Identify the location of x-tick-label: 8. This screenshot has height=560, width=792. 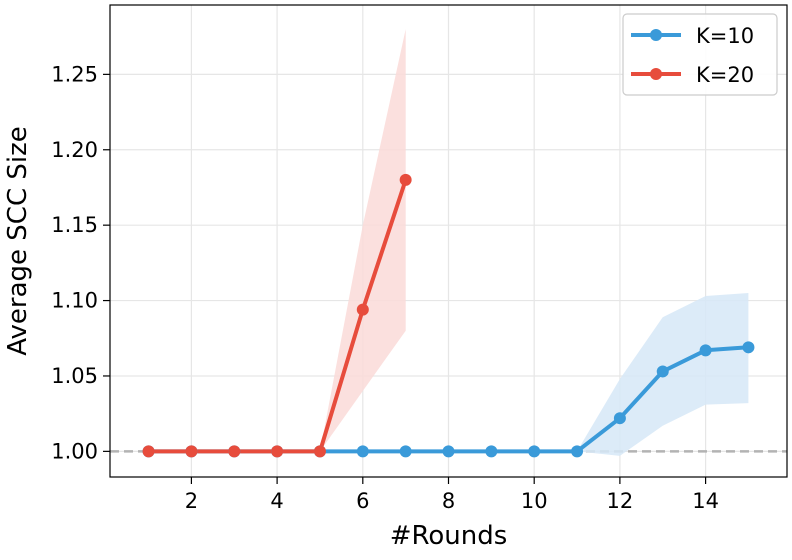
(448, 501).